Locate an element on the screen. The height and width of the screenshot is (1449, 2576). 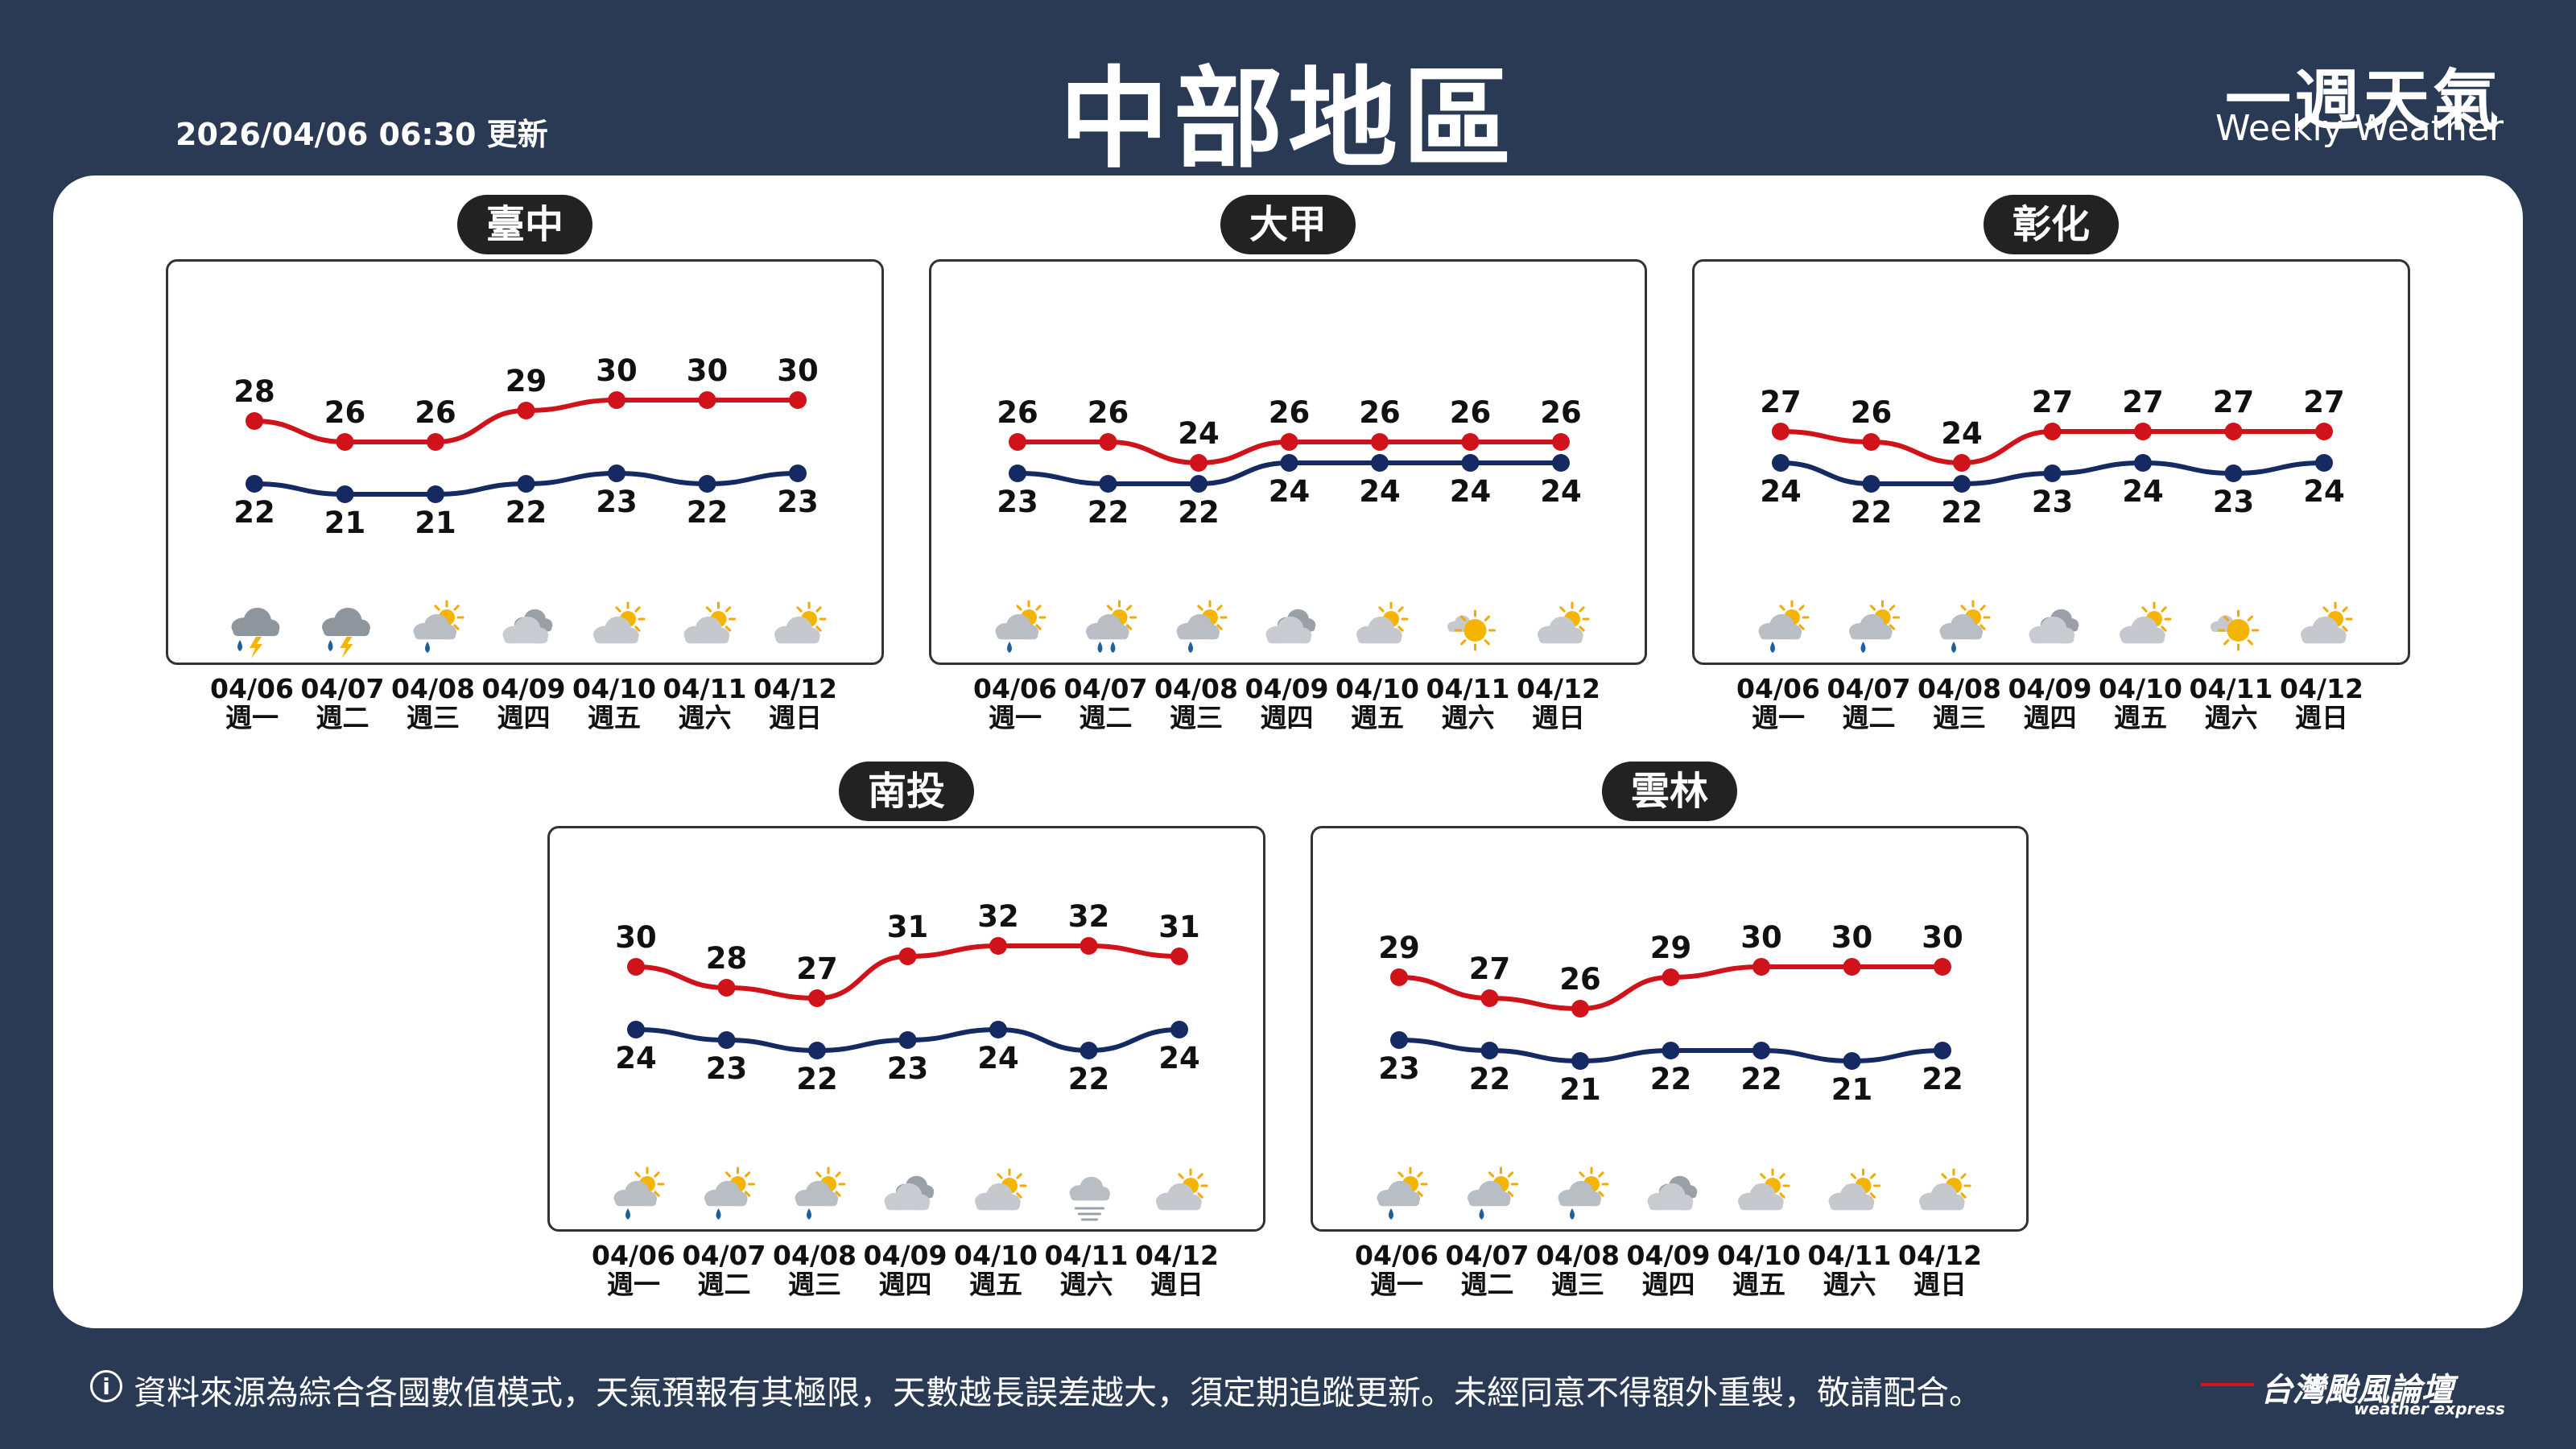
chart-svg: 28 26 26 29 30 30 30 22 21 21 22 23 22 23 is located at coordinates (529, 505).